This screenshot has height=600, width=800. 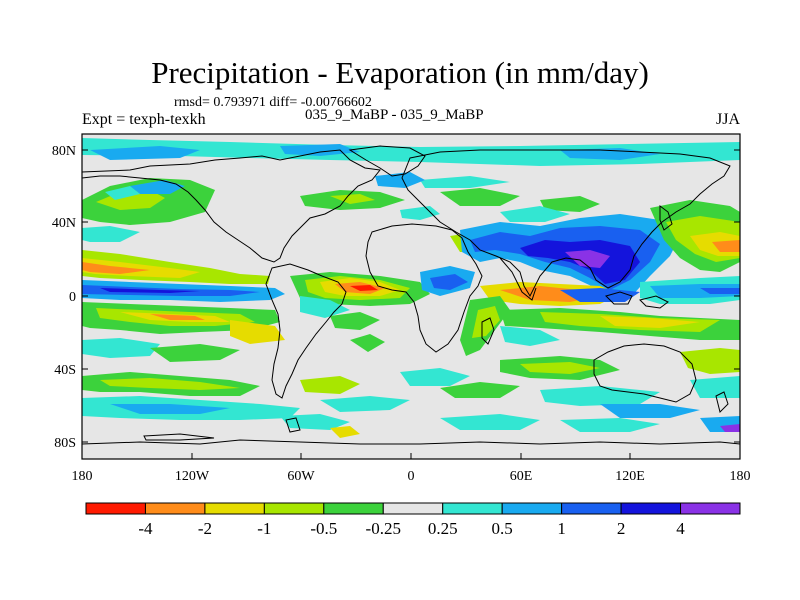 I want to click on lon-label-60w: 60W, so click(x=301, y=476).